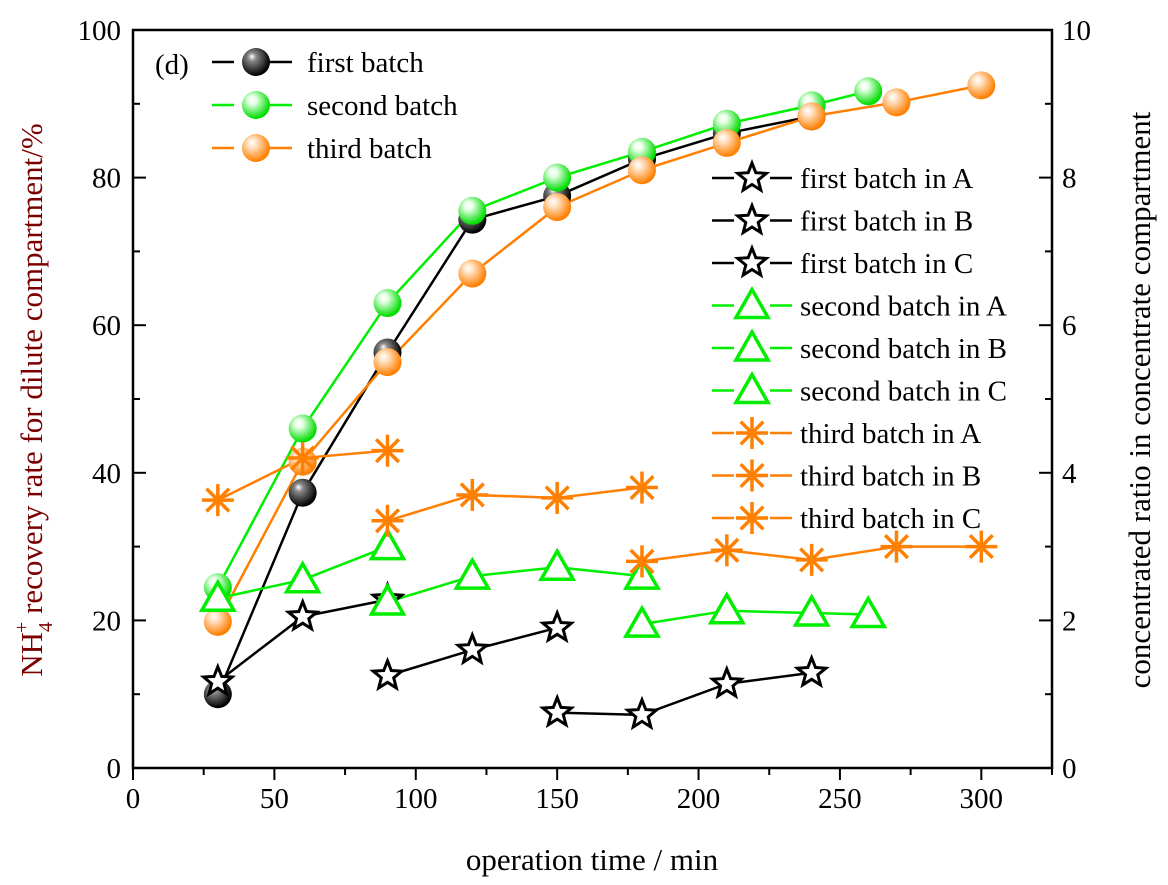 The width and height of the screenshot is (1168, 885). I want to click on legend-entry: second batch in C, so click(859, 389).